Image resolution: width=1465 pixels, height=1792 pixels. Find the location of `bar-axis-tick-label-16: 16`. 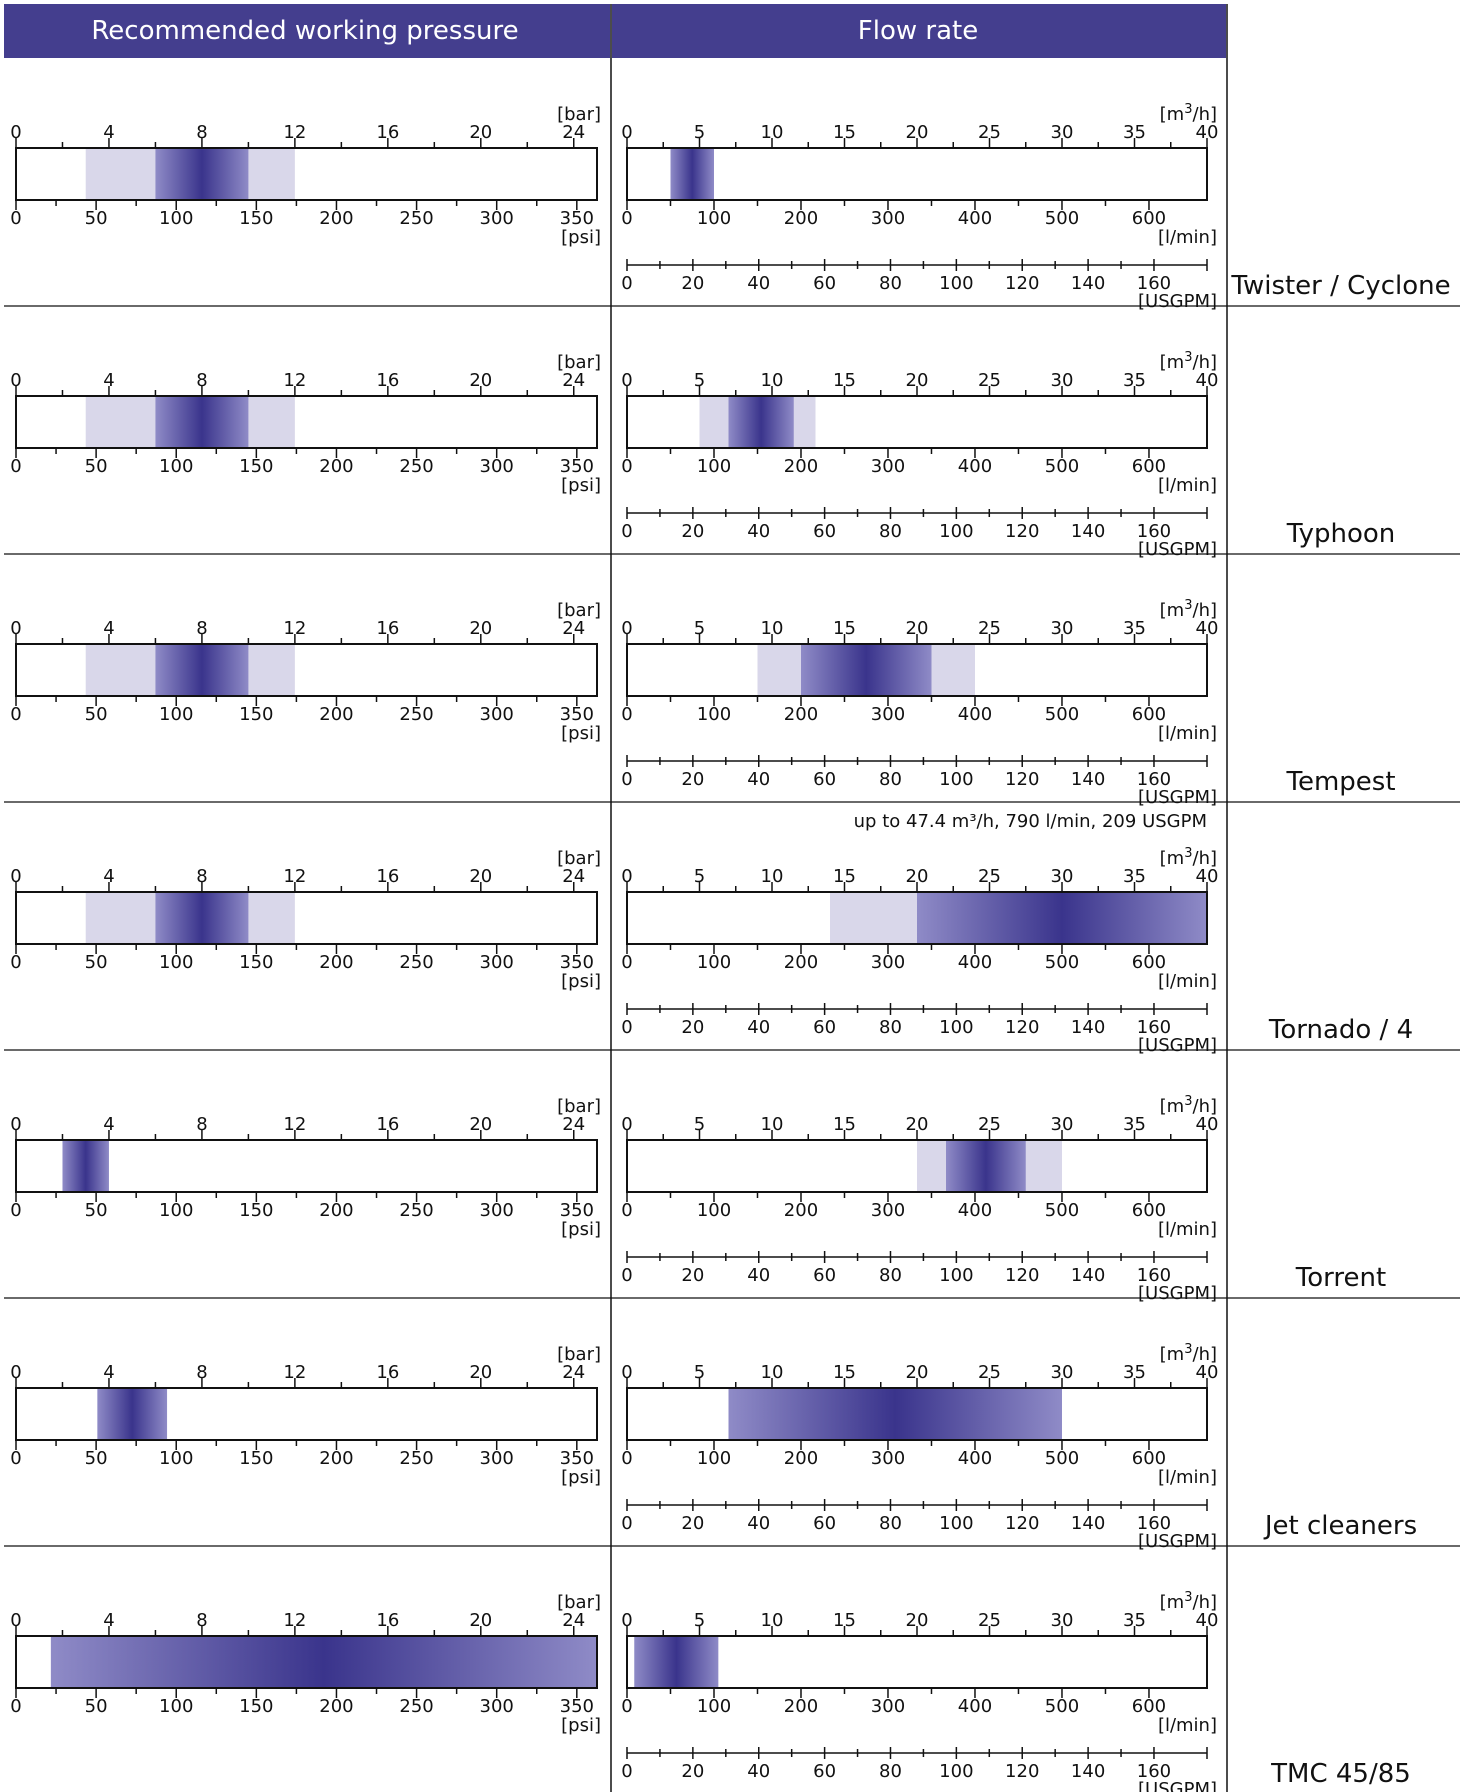

bar-axis-tick-label-16: 16 is located at coordinates (387, 380).